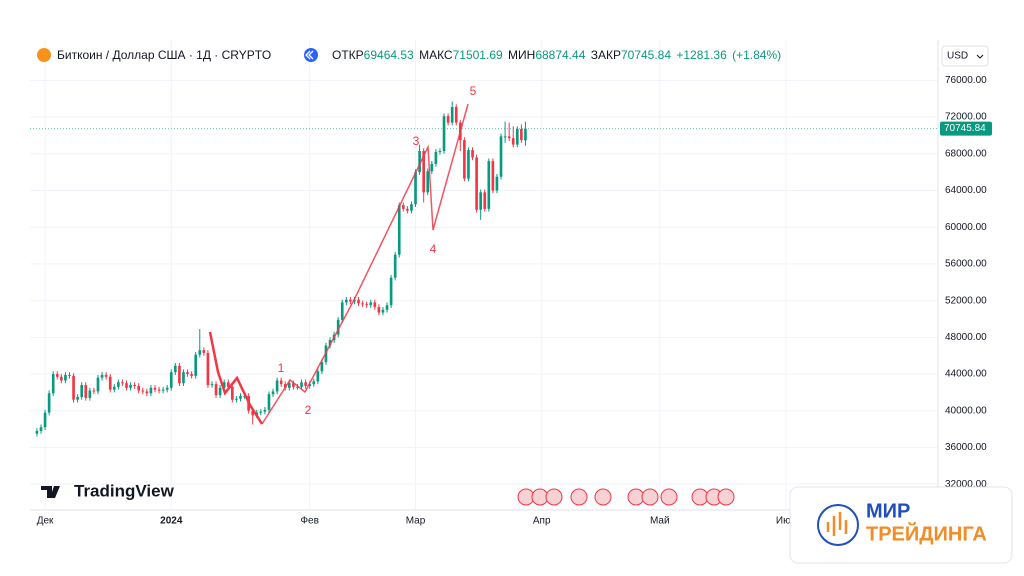 The image size is (1024, 576). I want to click on y-tick-label: 64000.00, so click(966, 190).